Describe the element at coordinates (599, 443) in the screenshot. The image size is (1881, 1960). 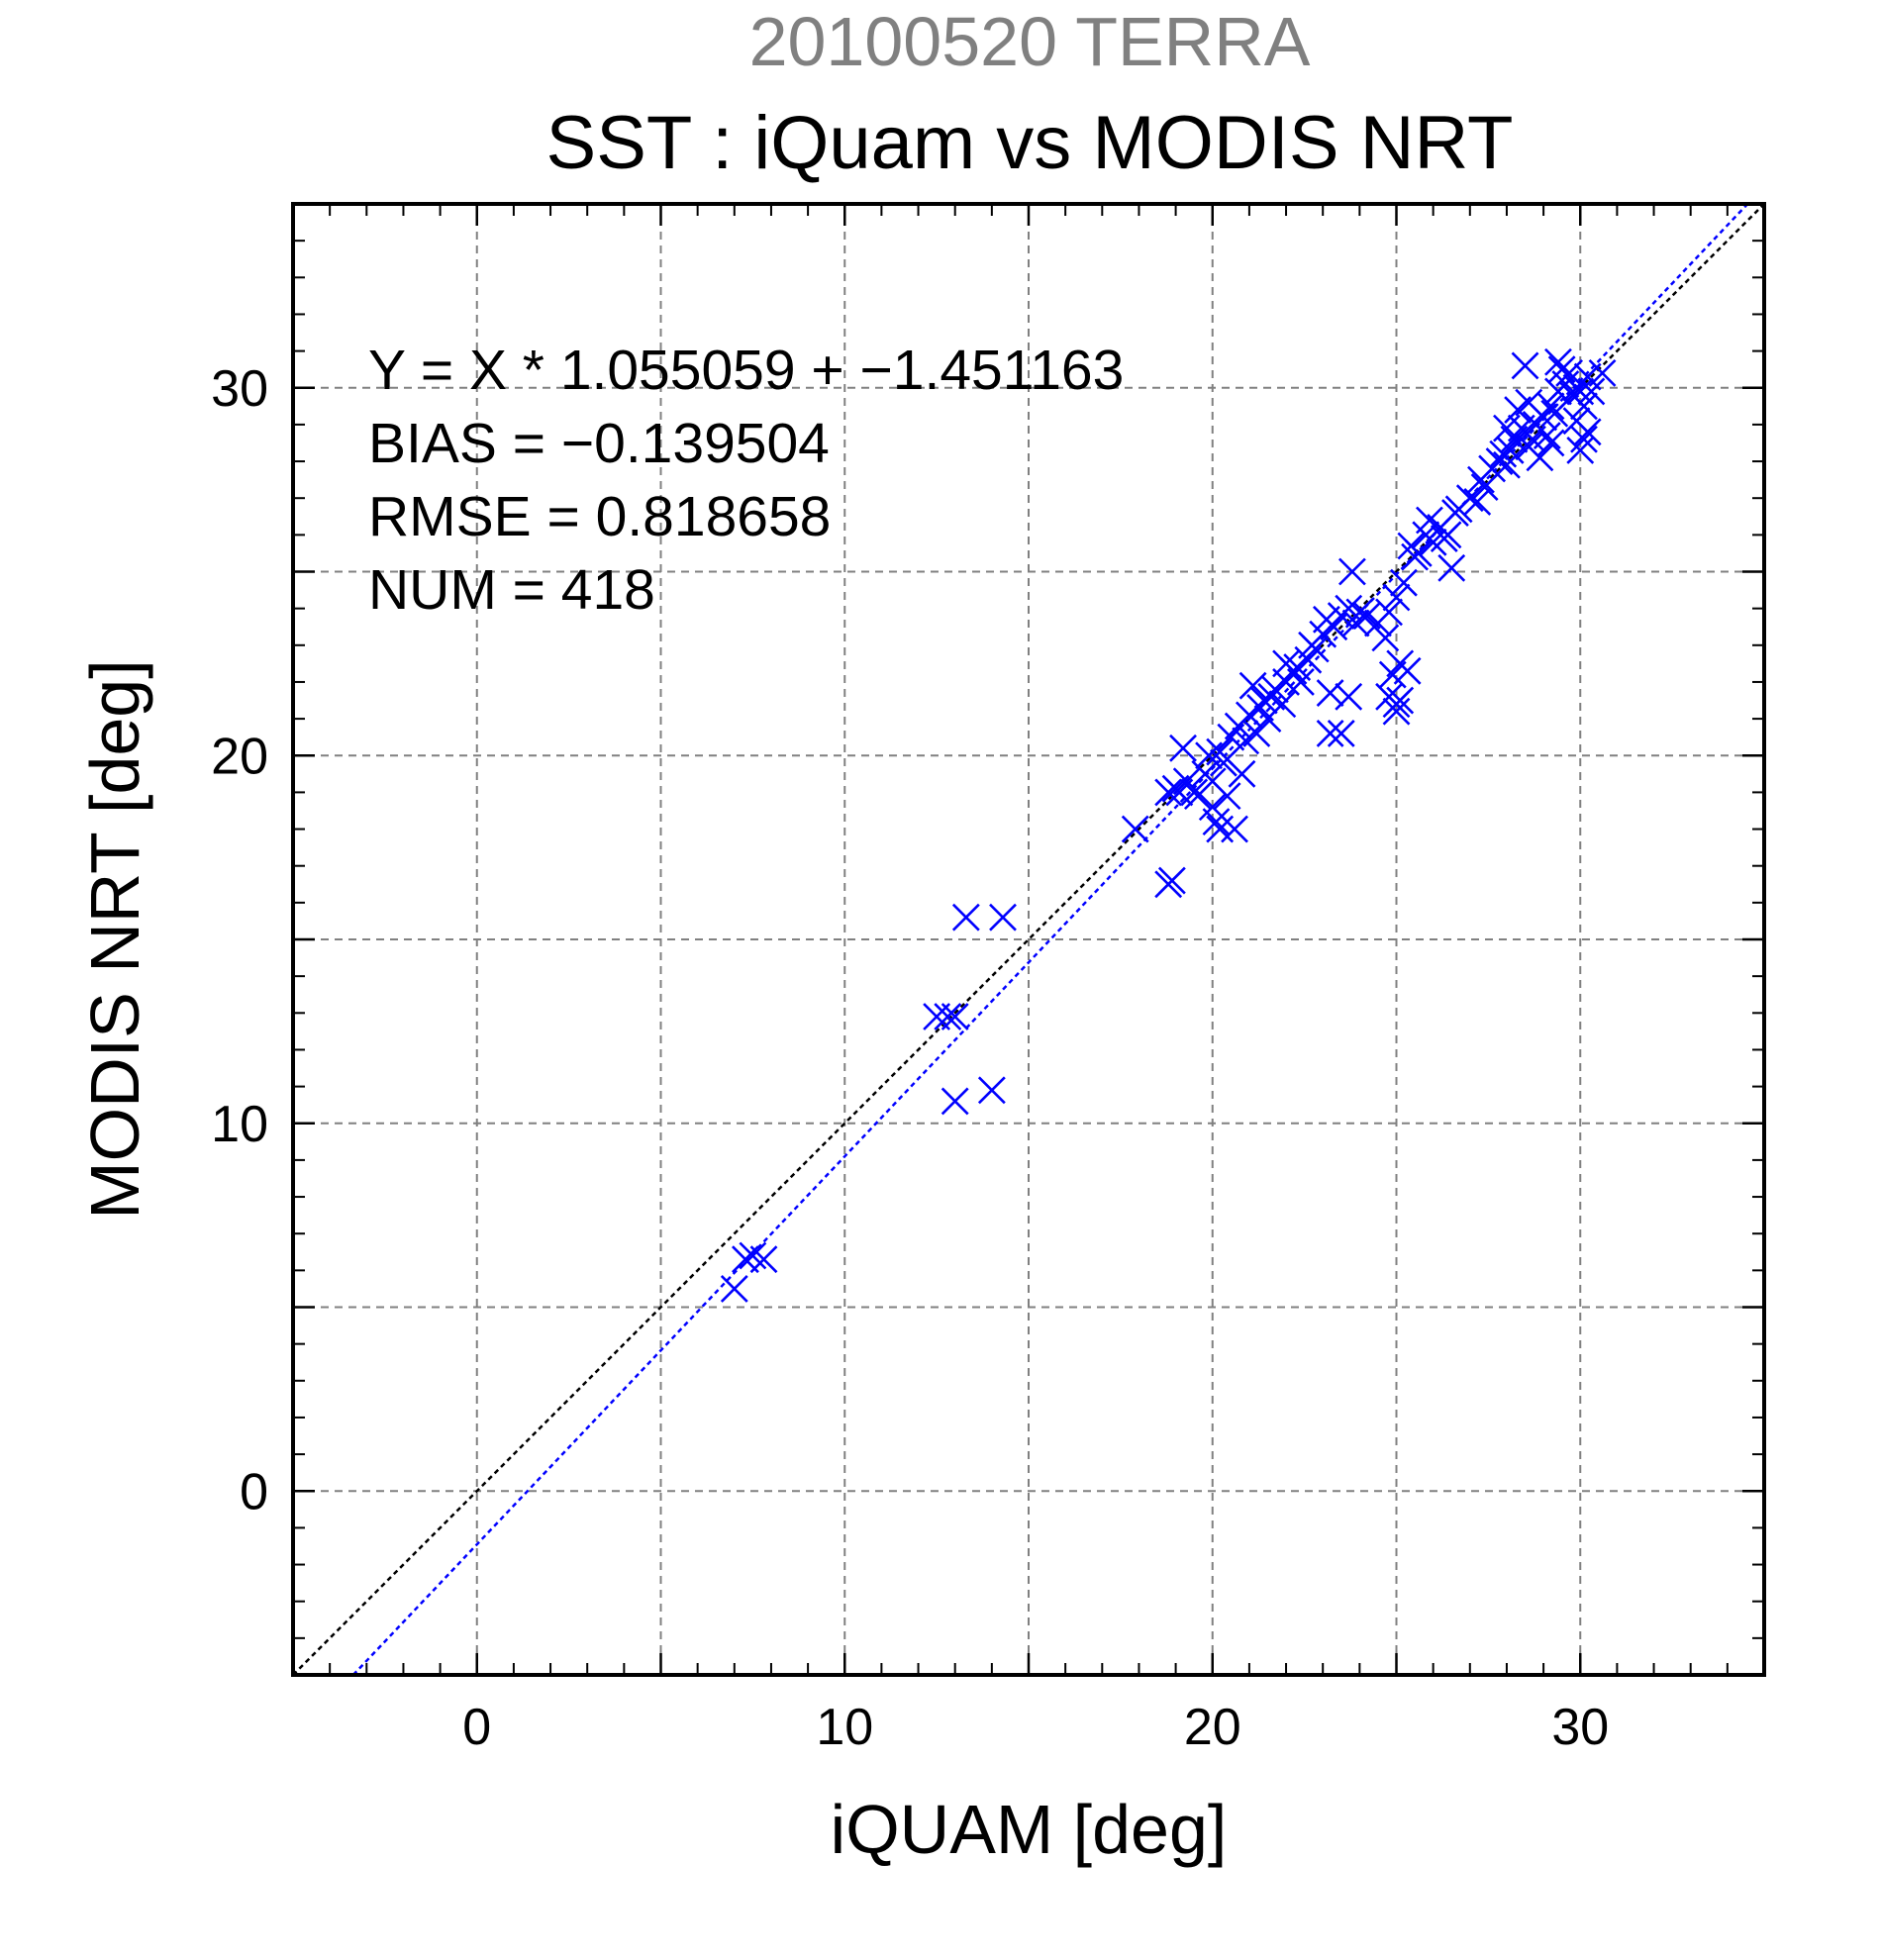
I see `stats-bias: BIAS = −0.139504` at that location.